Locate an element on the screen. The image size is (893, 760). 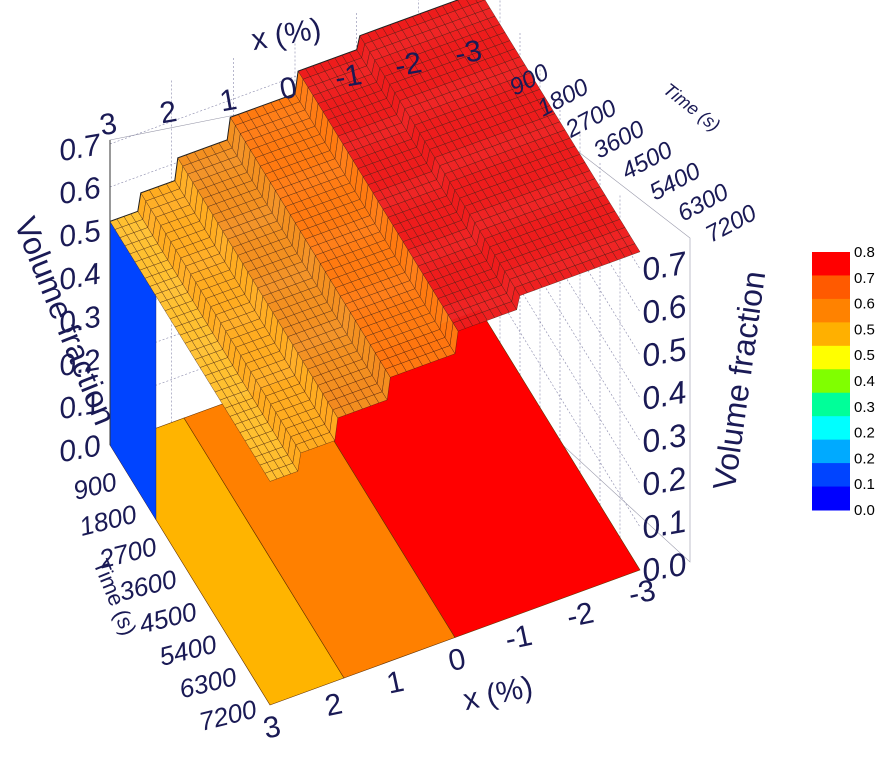
z-tick-left: 0.3 is located at coordinates (79, 320).